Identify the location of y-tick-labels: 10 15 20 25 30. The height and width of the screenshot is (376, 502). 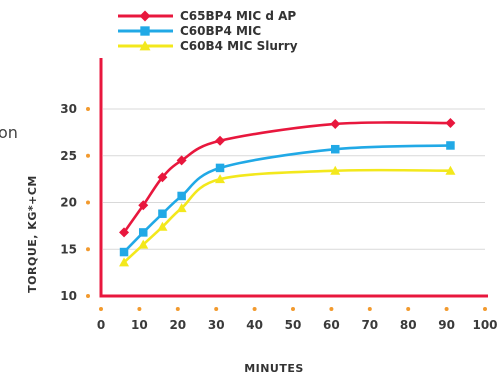
(75, 202).